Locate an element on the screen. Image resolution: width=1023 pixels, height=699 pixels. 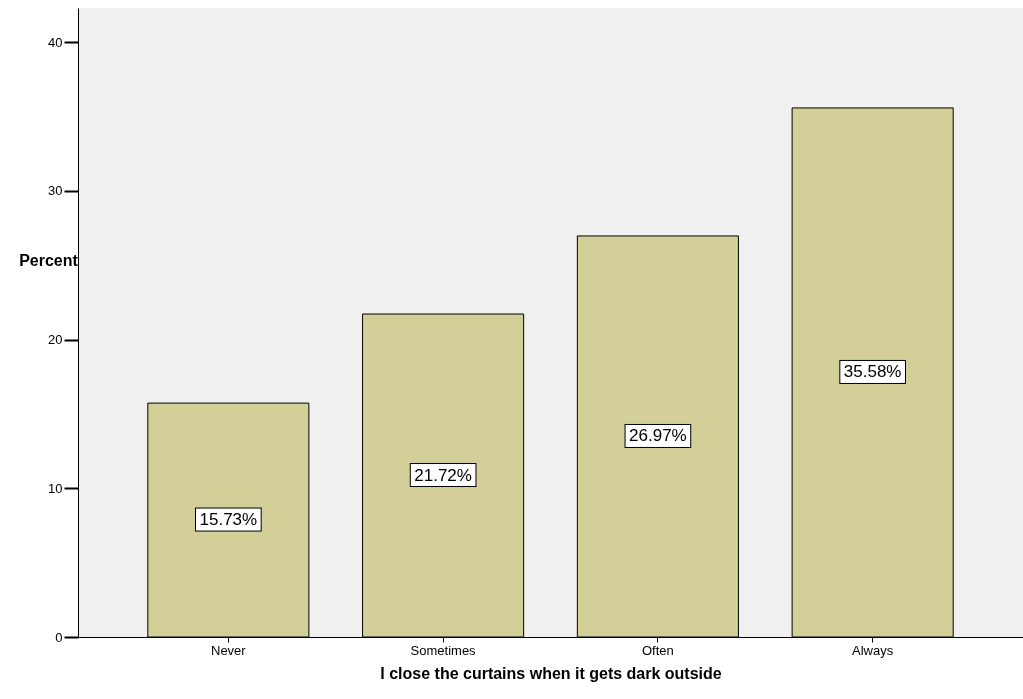
data-label: 21.72% is located at coordinates (443, 475).